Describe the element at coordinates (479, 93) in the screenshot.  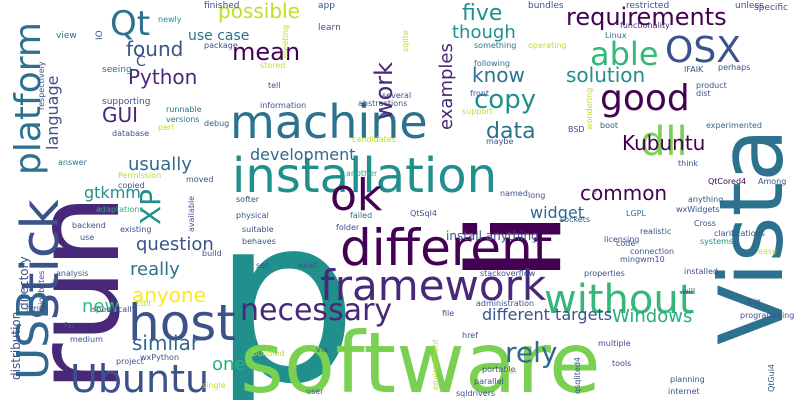
I see `word-front: front` at that location.